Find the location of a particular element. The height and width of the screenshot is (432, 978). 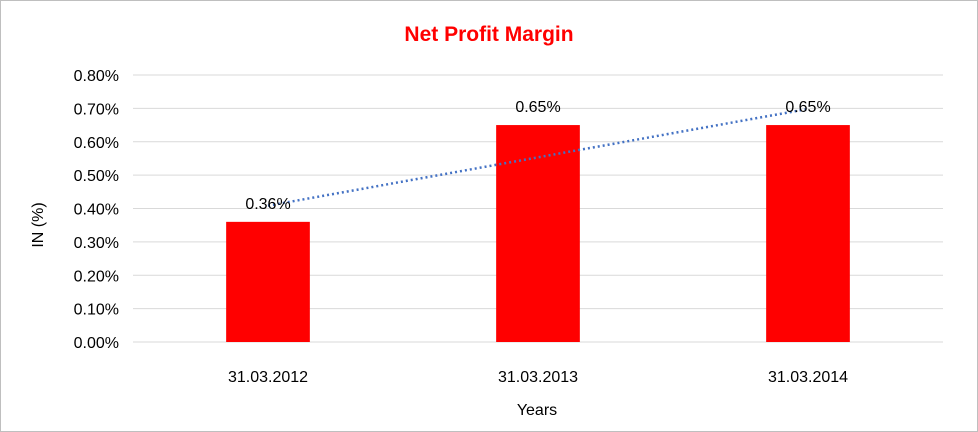

trendline is located at coordinates (538, 157).